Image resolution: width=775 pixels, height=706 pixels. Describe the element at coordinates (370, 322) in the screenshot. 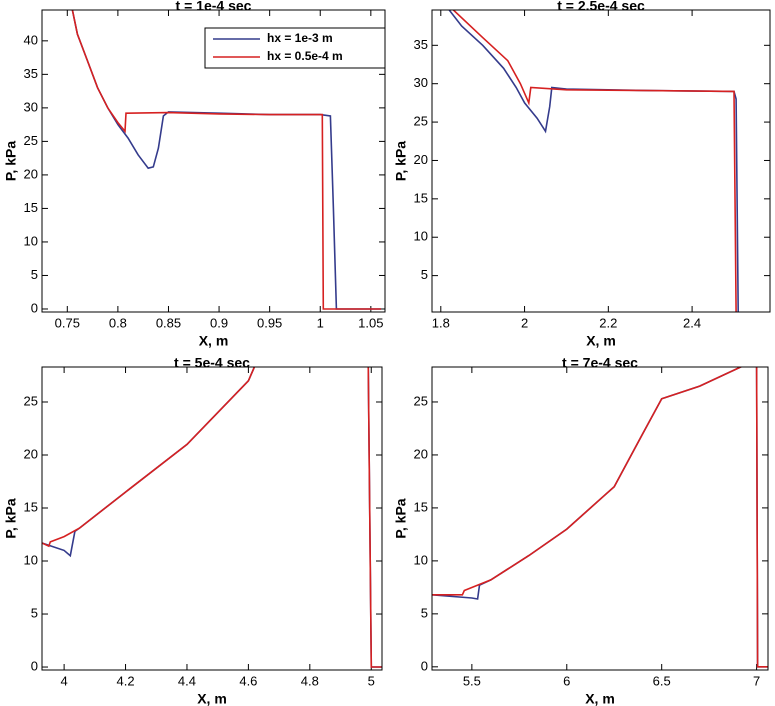

I see `x-tick-label: 1.05` at that location.